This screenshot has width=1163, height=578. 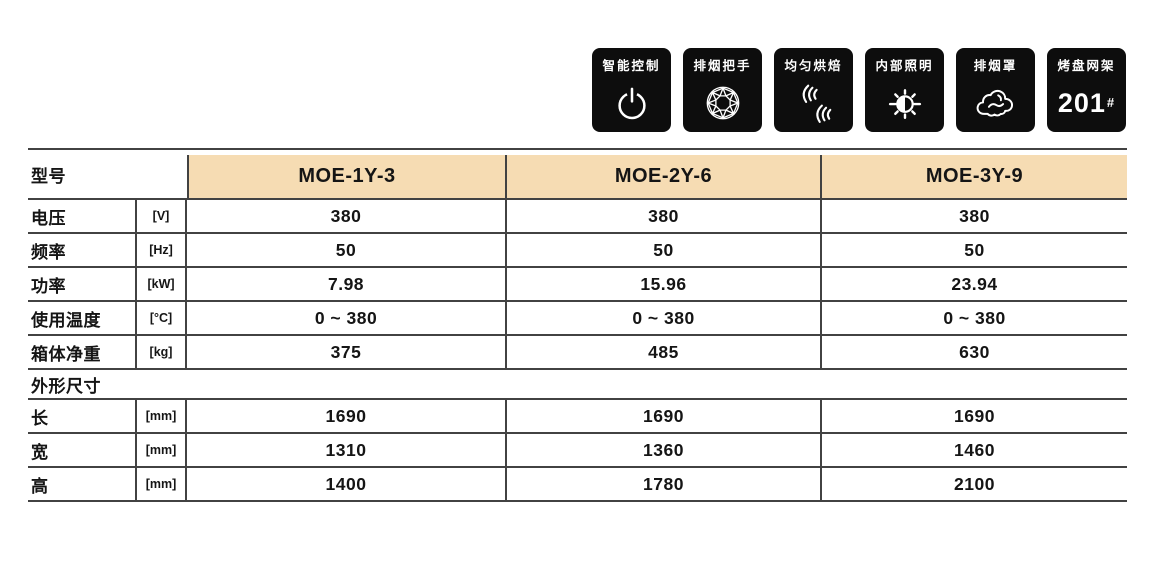 I want to click on feature-badges: 智能控制 排烟把手 均匀烘焙, so click(x=859, y=90).